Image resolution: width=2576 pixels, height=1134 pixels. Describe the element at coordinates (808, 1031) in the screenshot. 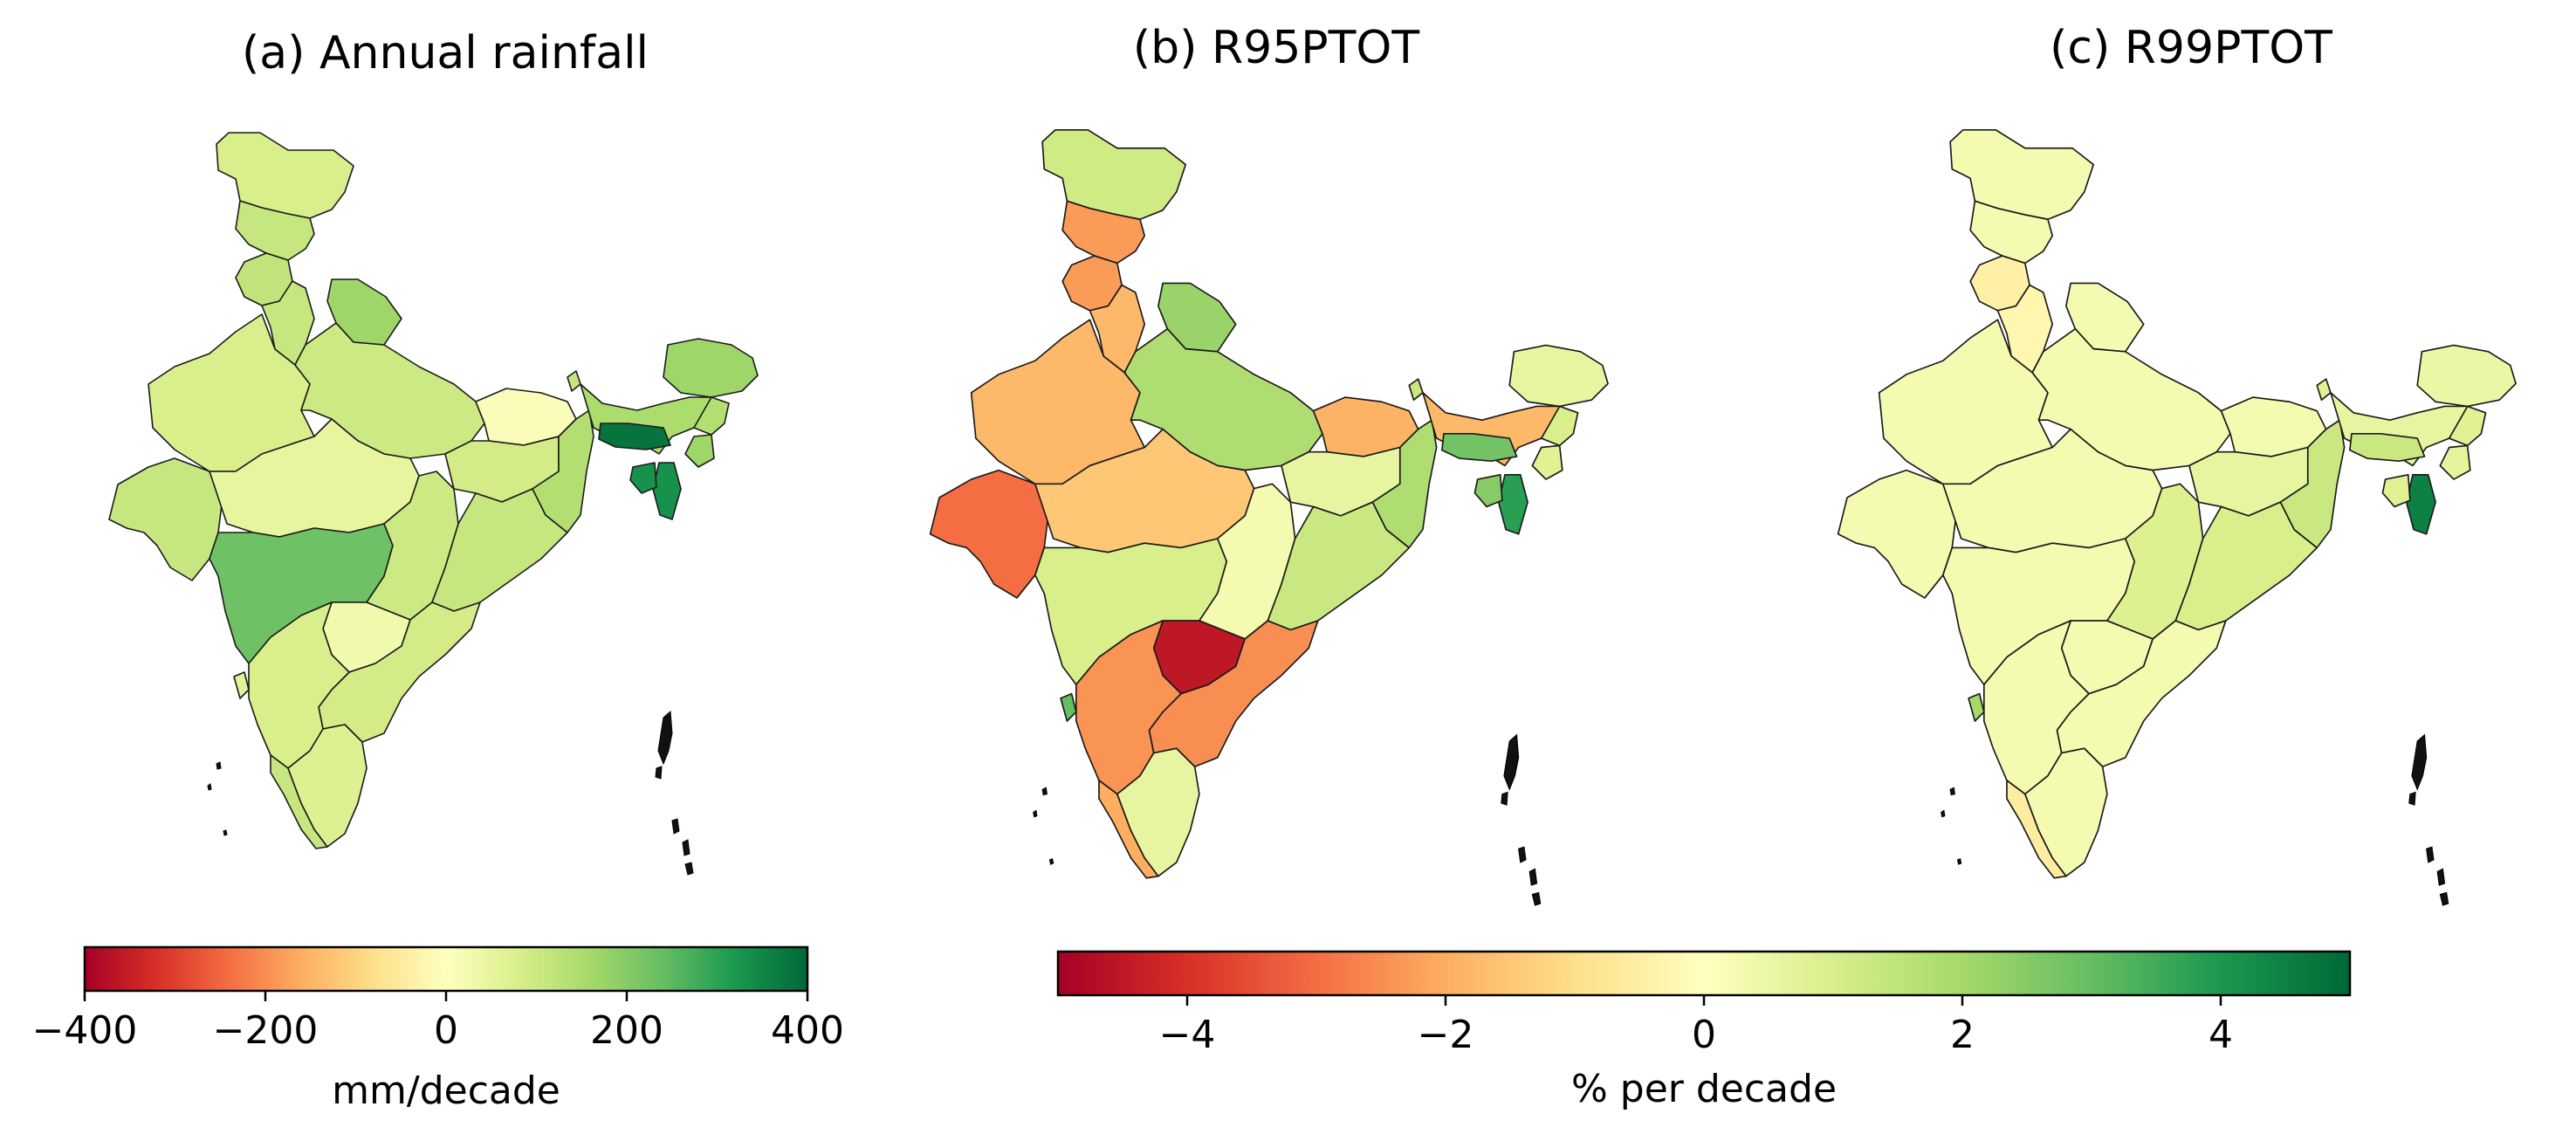

I see `colorbar-tick-label: 400` at that location.